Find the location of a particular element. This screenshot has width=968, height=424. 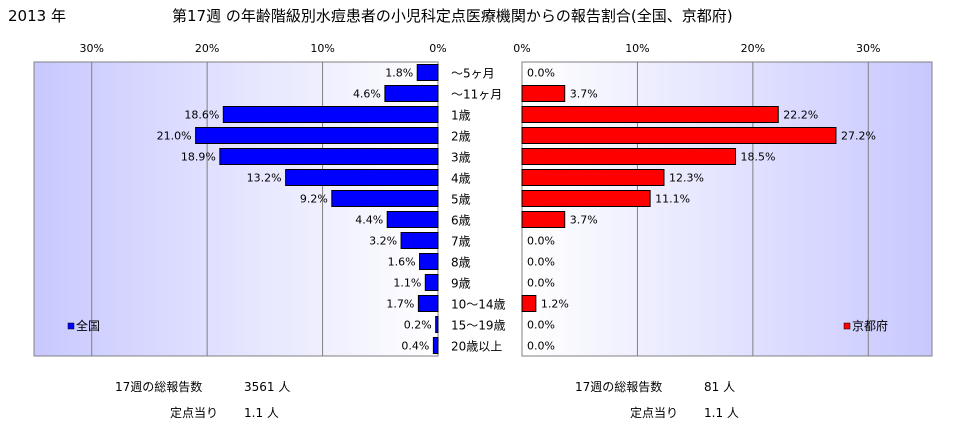

category-label: 5歳 is located at coordinates (461, 200).